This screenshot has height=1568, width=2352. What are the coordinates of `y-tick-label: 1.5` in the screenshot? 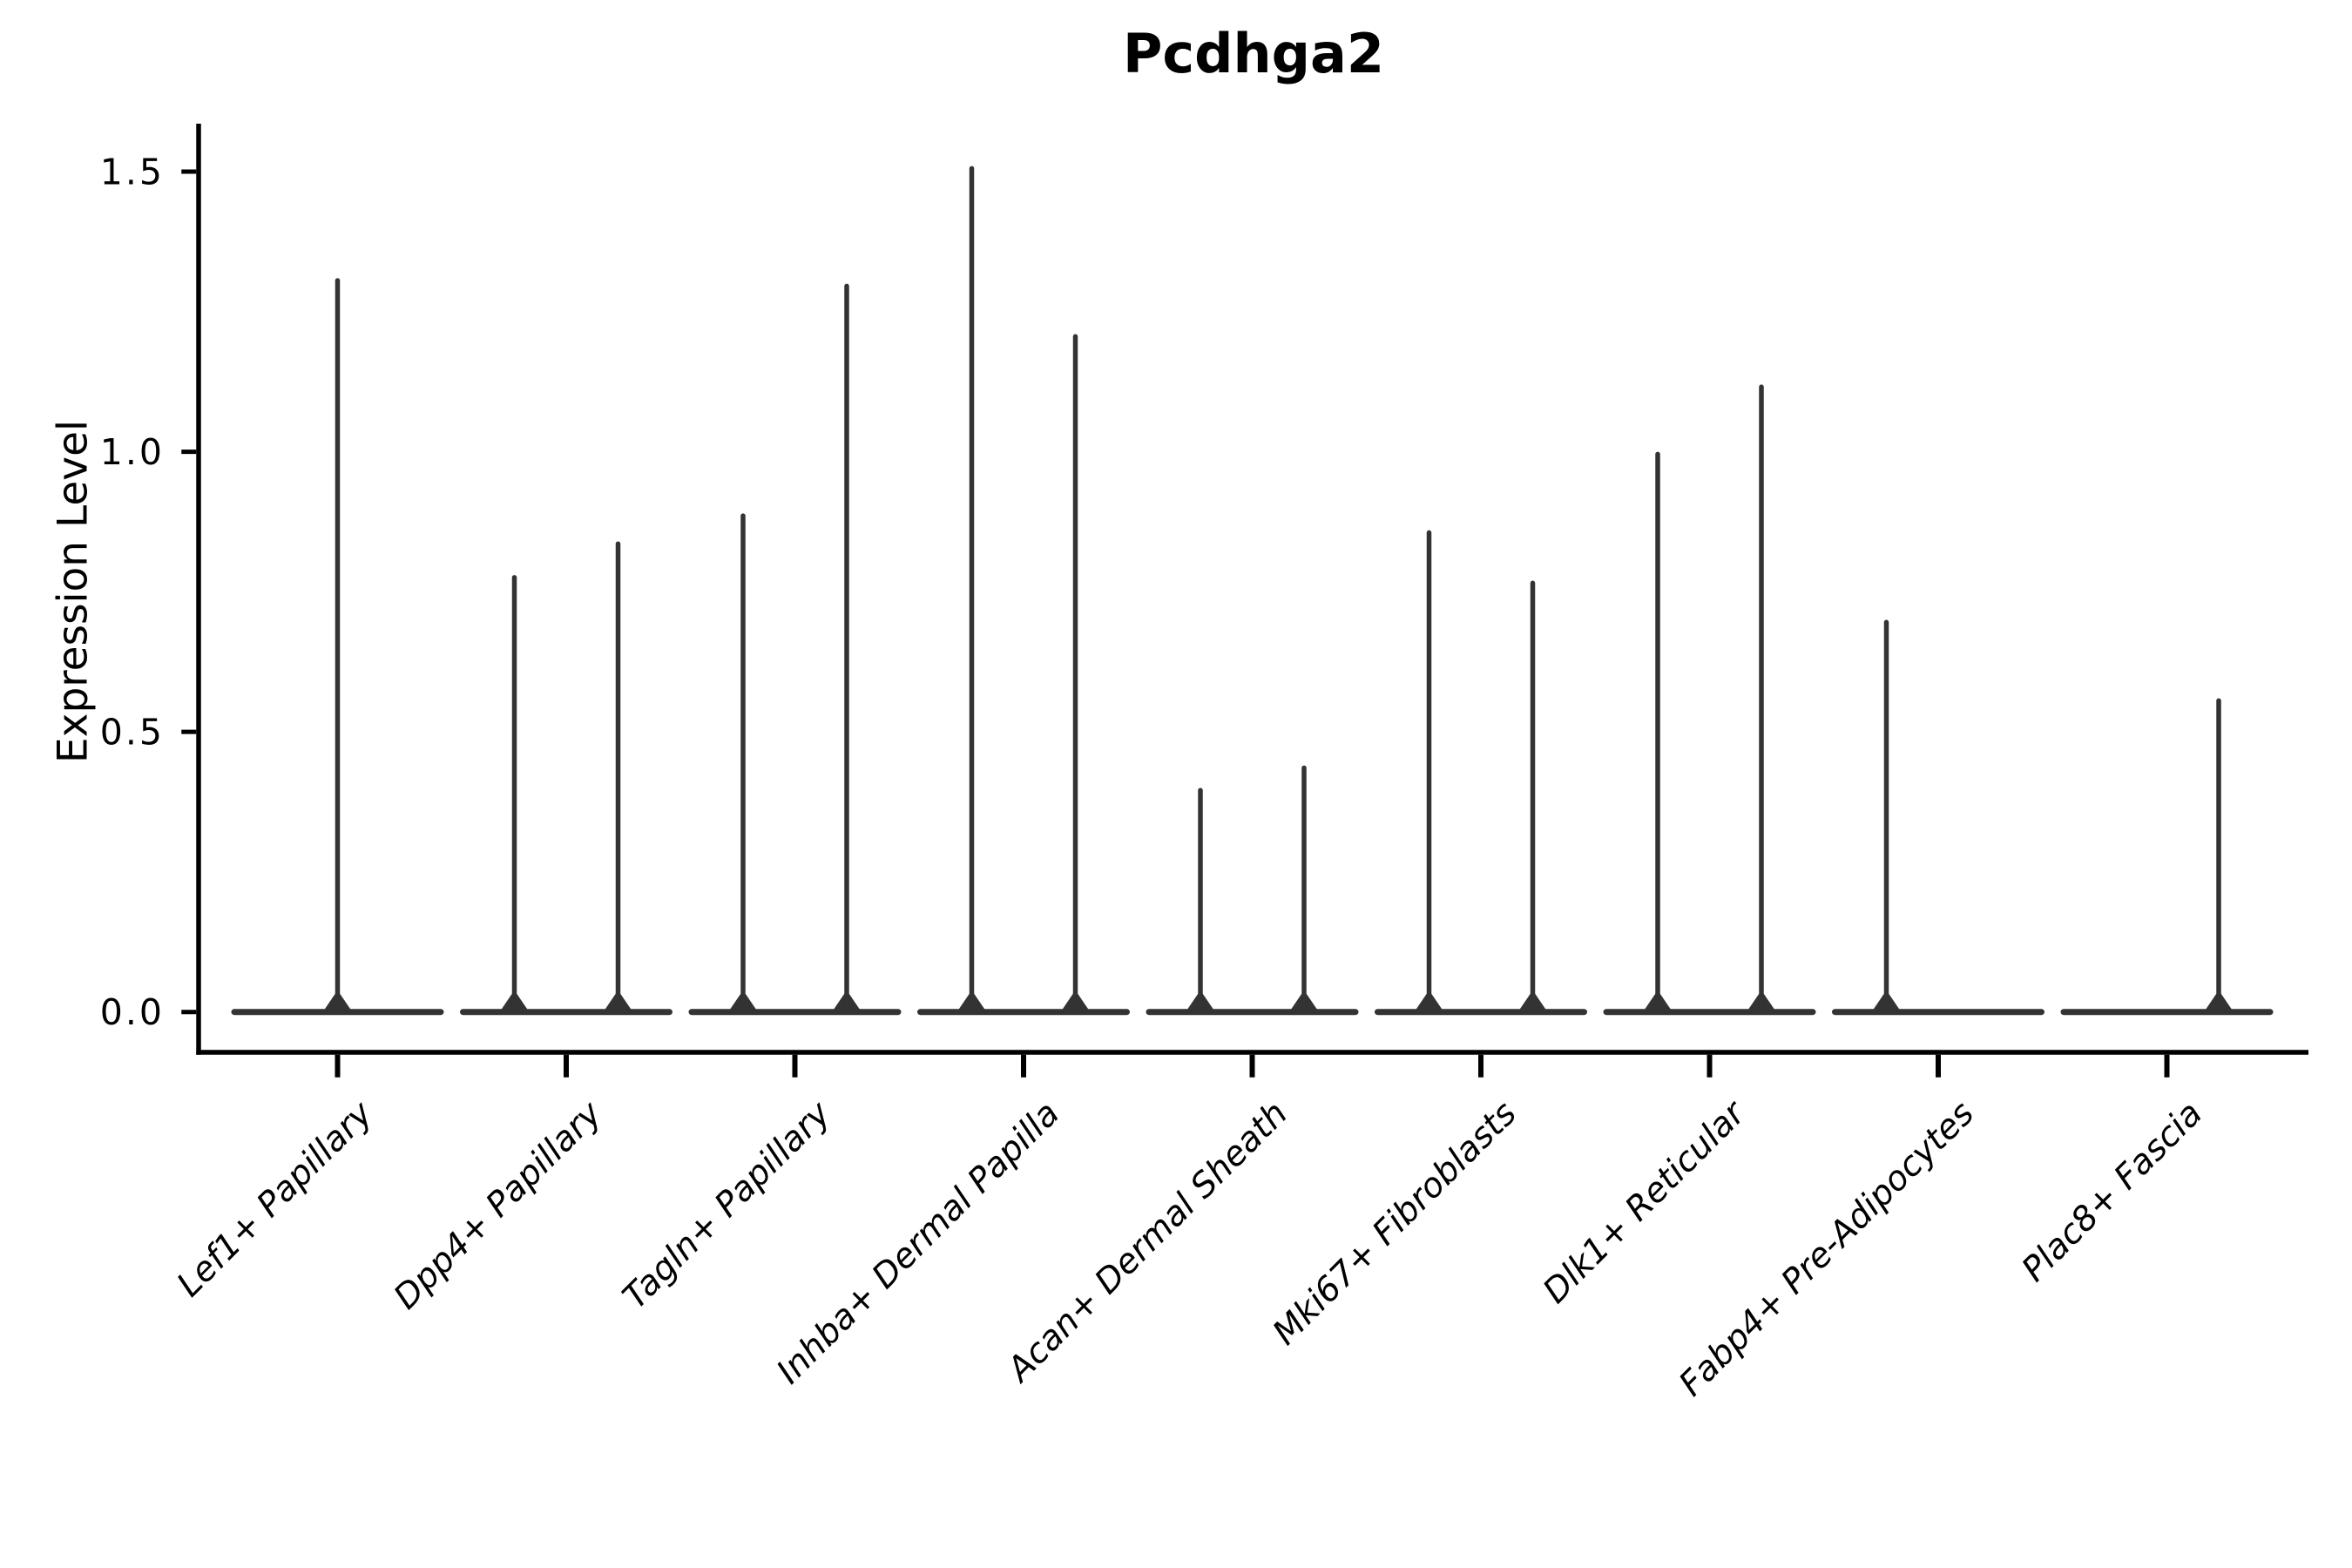 It's located at (132, 172).